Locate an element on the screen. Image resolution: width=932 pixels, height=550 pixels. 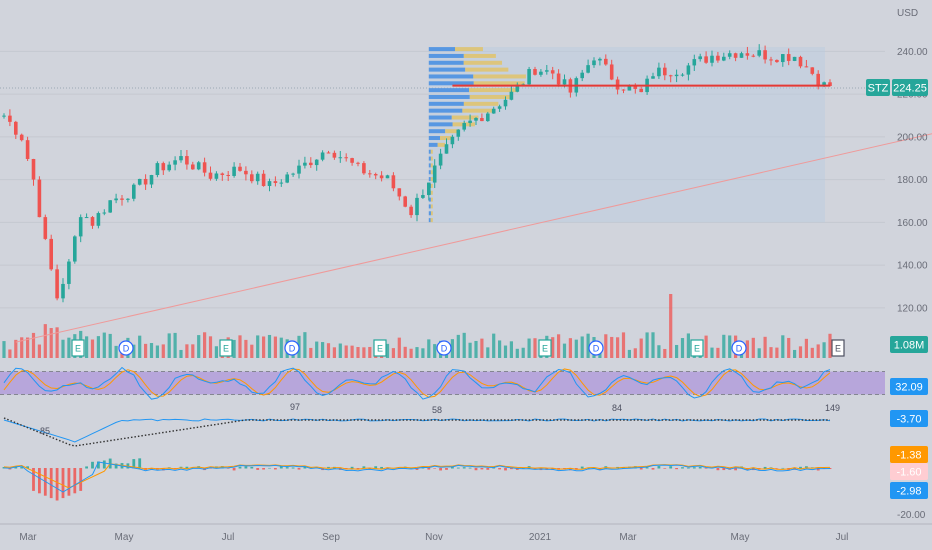
indicator-value-tag: -3.70 is located at coordinates (908, 420).